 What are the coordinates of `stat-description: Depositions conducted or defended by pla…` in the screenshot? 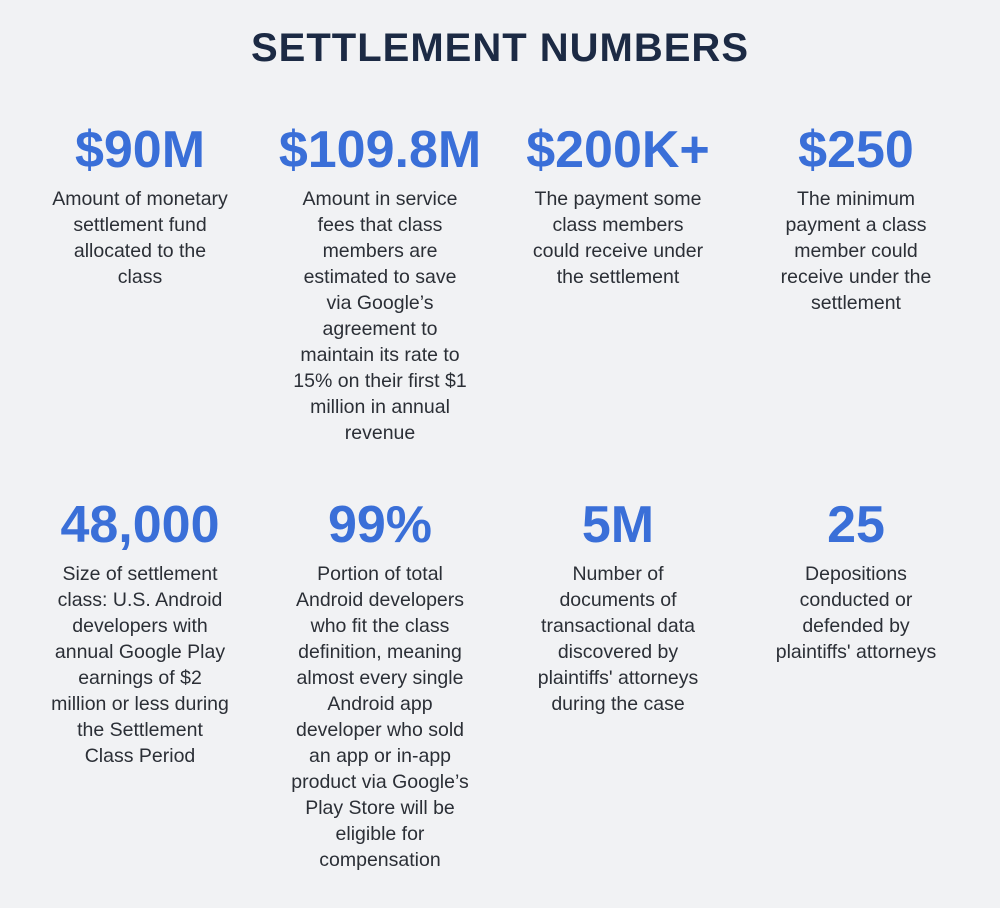 It's located at (856, 613).